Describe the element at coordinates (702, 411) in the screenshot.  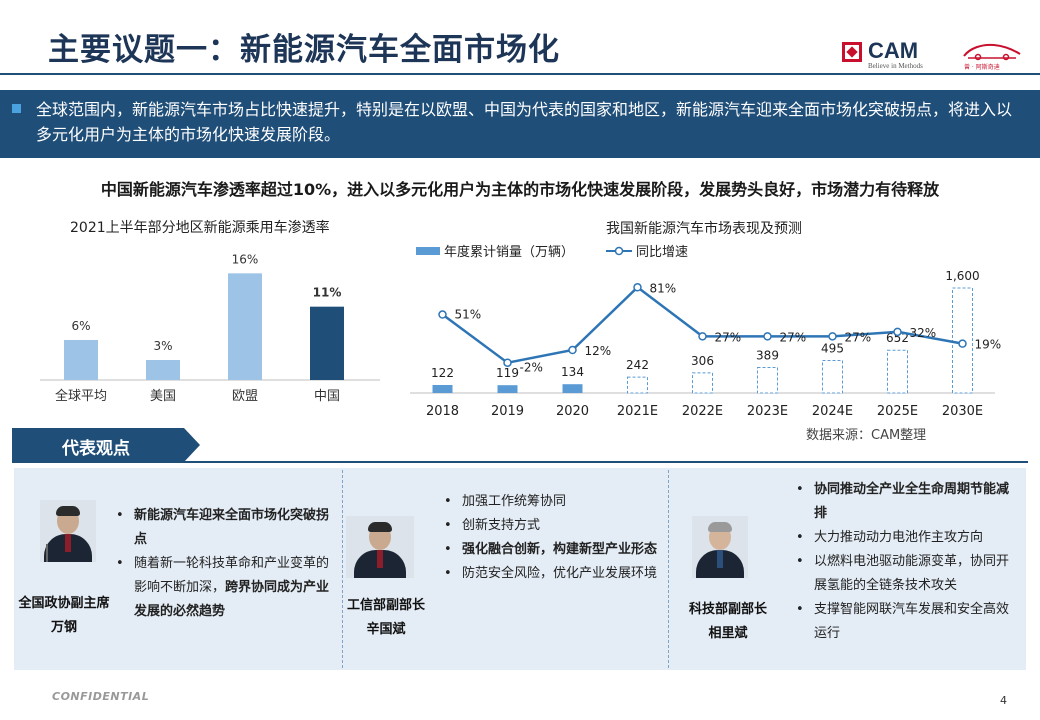
I see `x-tick-label: 2022E` at that location.